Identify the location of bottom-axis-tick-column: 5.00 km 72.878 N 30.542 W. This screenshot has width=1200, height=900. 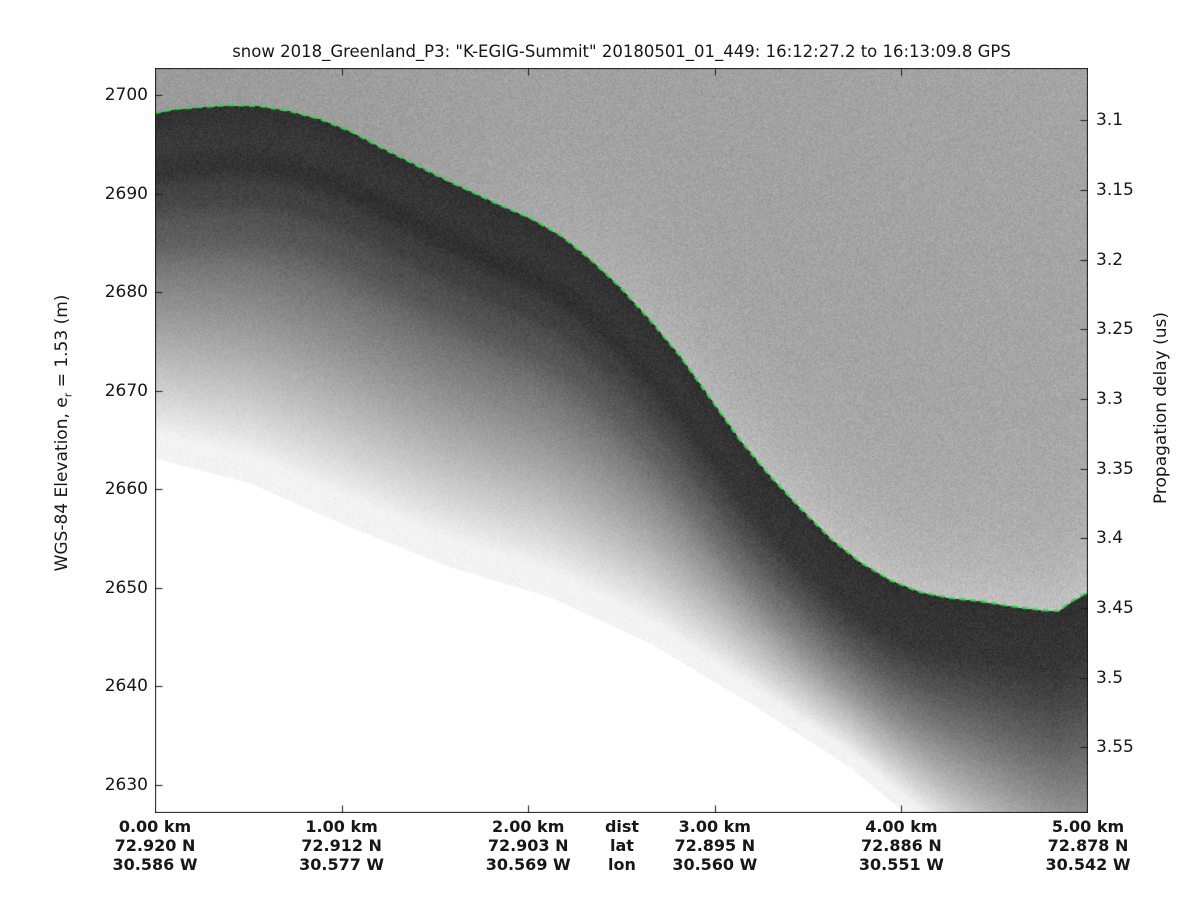
(1109, 845).